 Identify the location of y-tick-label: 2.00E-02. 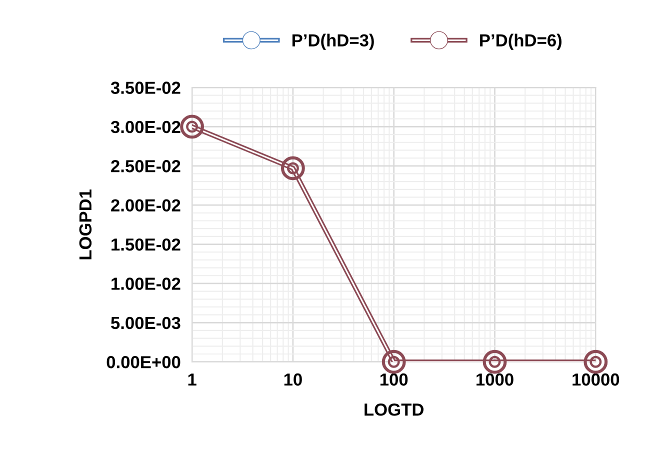
(145, 205).